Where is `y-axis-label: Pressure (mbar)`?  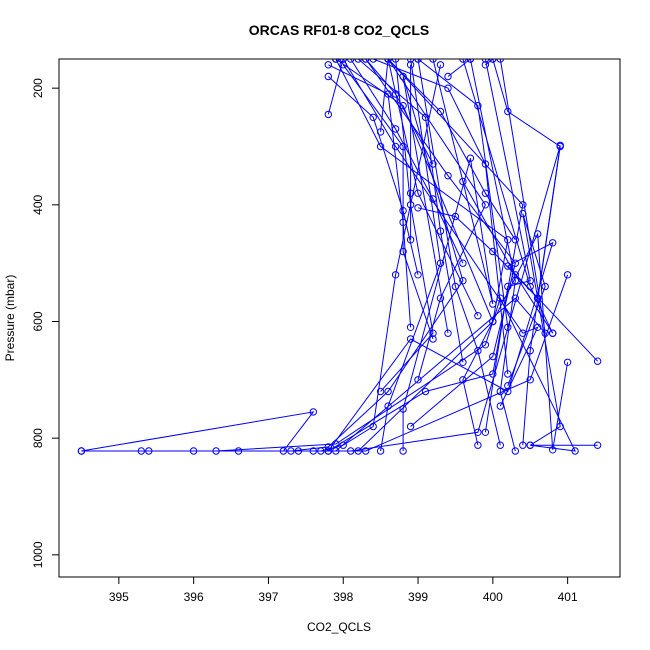
y-axis-label: Pressure (mbar) is located at coordinates (10, 318).